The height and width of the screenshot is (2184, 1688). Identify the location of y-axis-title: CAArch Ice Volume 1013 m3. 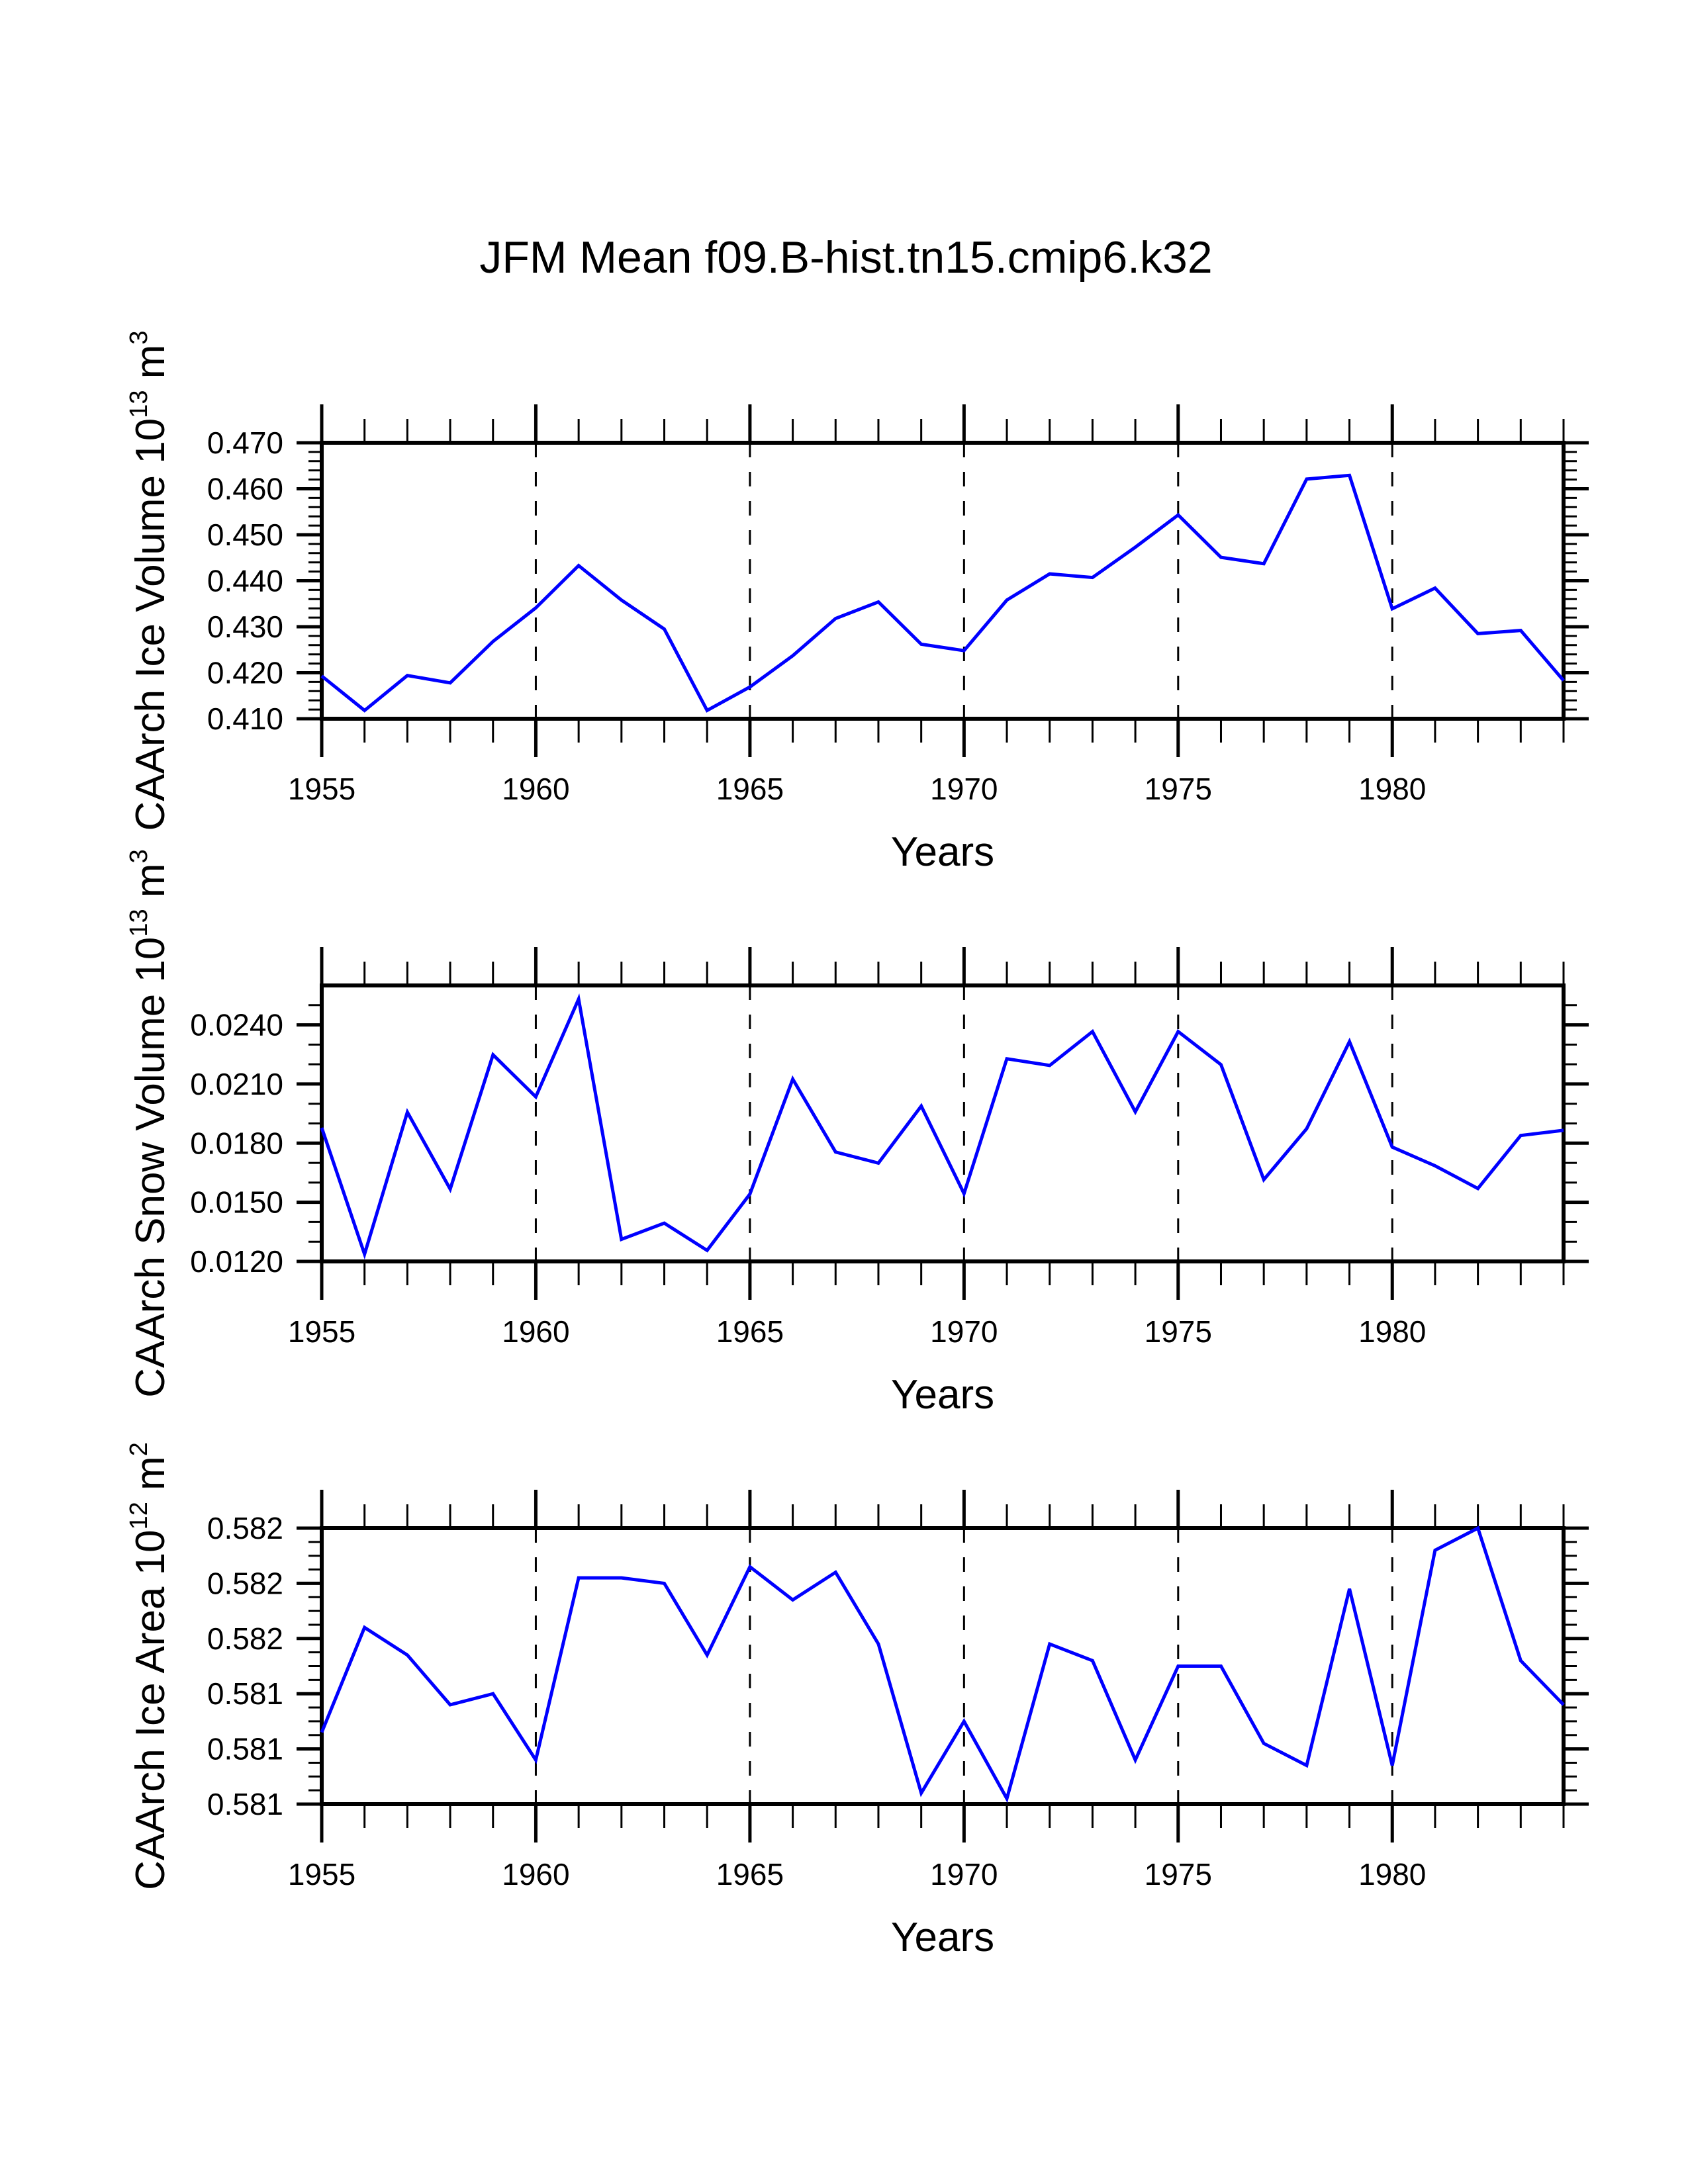
(149, 580).